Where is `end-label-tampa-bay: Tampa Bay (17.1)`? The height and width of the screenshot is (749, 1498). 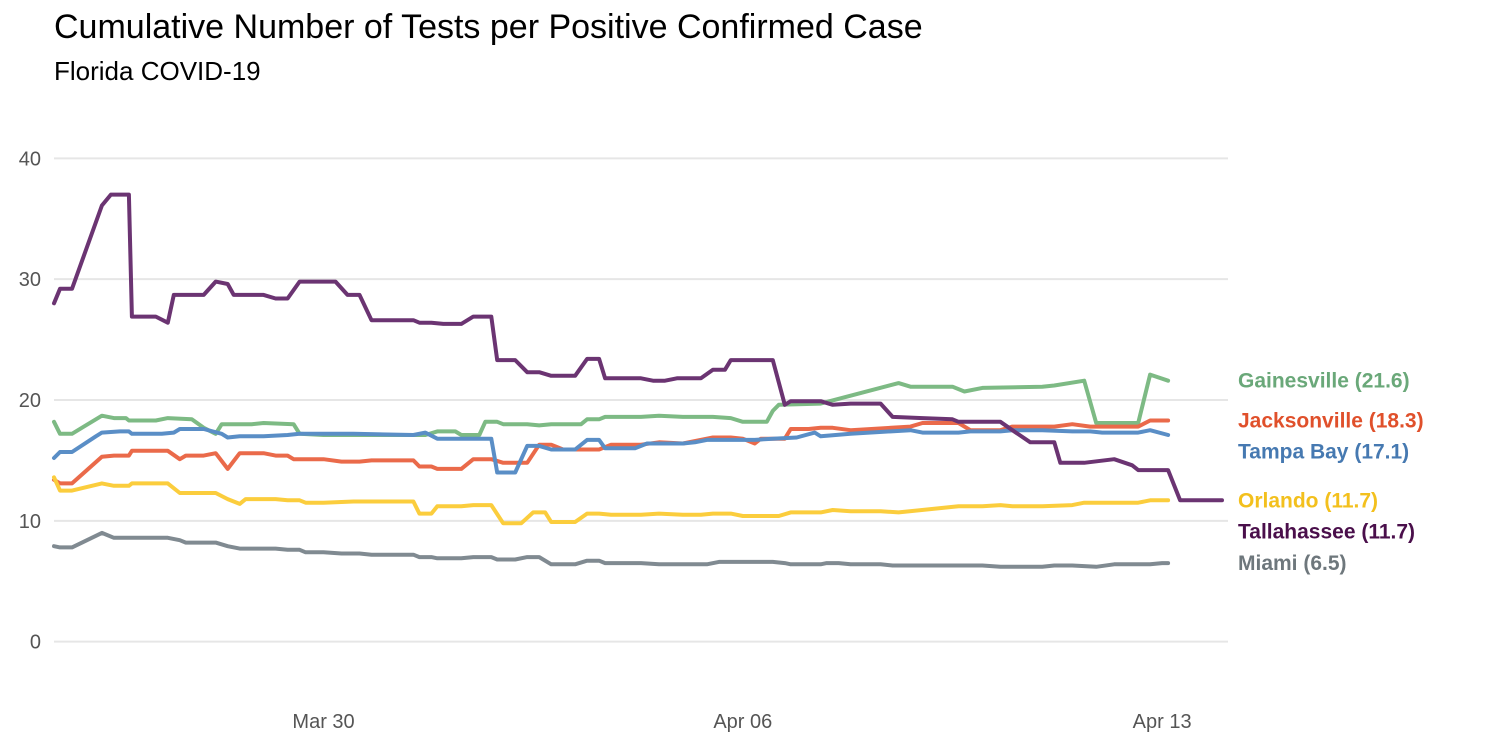 end-label-tampa-bay: Tampa Bay (17.1) is located at coordinates (1323, 452).